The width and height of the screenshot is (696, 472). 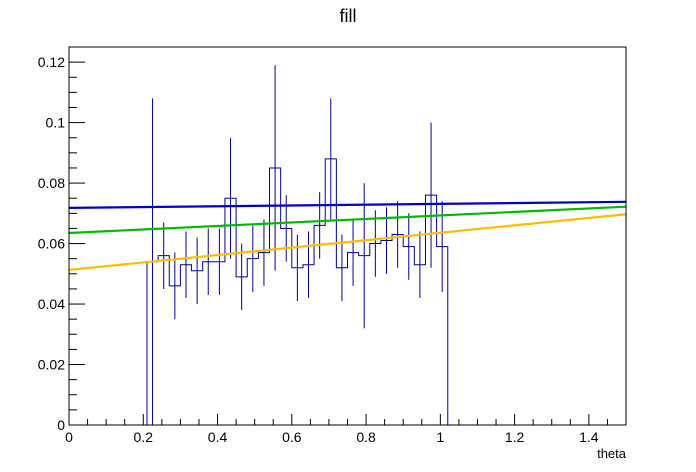 What do you see at coordinates (218, 437) in the screenshot?
I see `x-tick-label: 0.4` at bounding box center [218, 437].